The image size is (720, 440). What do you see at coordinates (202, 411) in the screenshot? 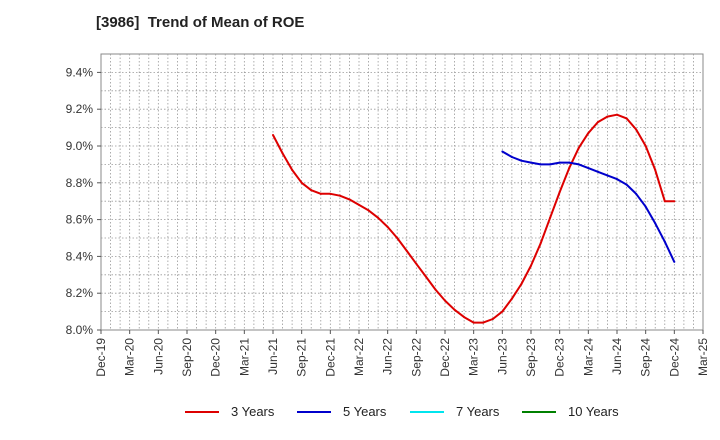
I see `legend-swatch-3-years` at bounding box center [202, 411].